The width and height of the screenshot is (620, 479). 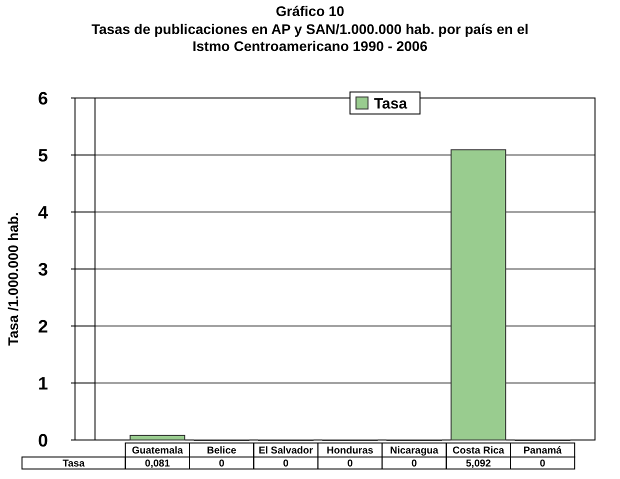 I want to click on x-tick-label: Nicaragua, so click(x=414, y=451).